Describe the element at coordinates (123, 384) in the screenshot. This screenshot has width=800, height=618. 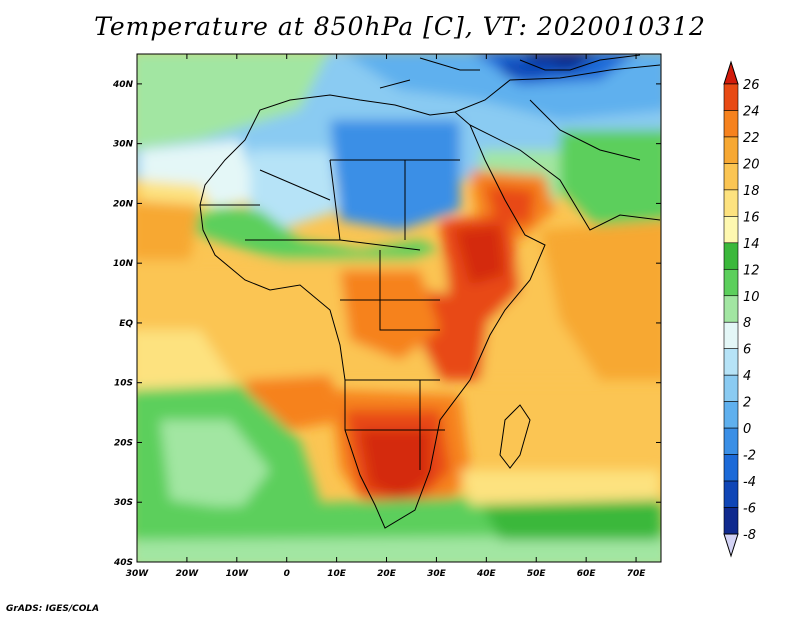
I see `y-tick-label: 10S` at that location.